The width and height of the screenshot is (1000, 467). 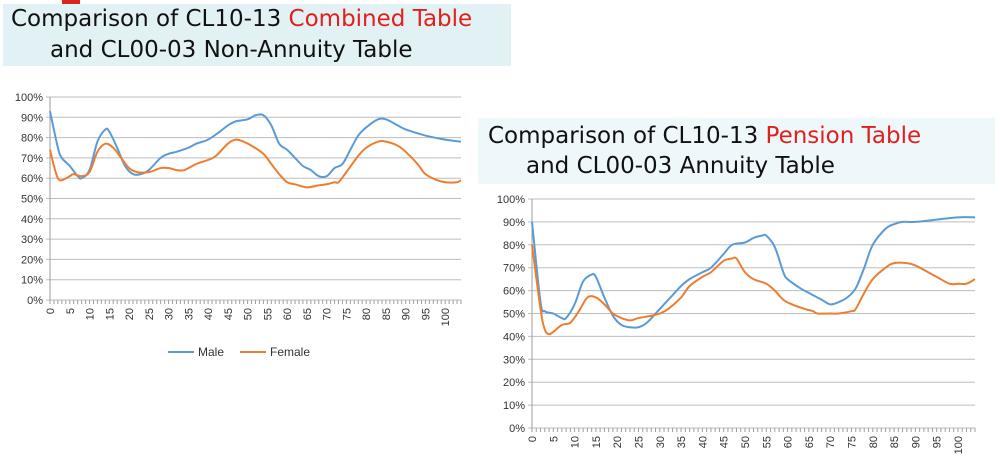 I want to click on legend-label-female: Female, so click(x=290, y=352).